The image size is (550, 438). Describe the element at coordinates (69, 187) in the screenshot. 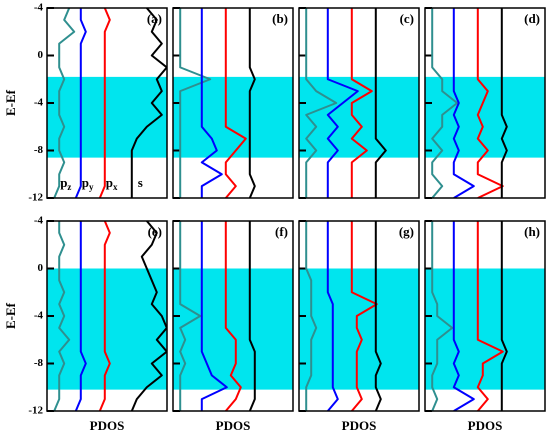

I see `series-sub: z` at that location.